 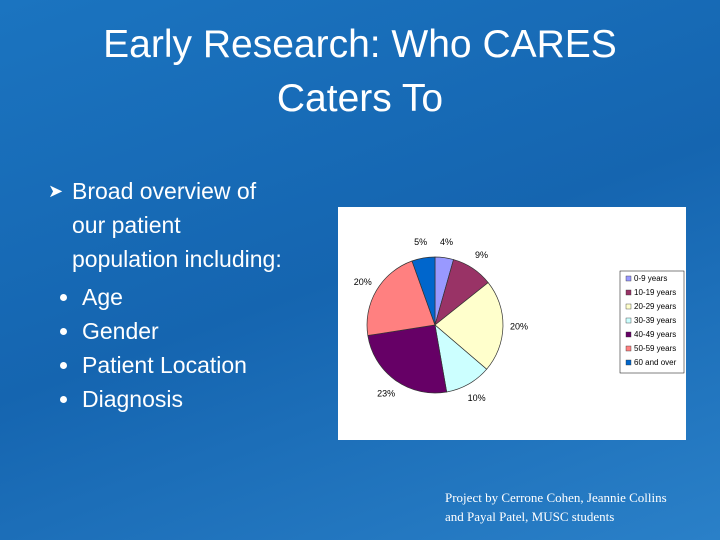 What do you see at coordinates (481, 255) in the screenshot?
I see `data-label: 9%` at bounding box center [481, 255].